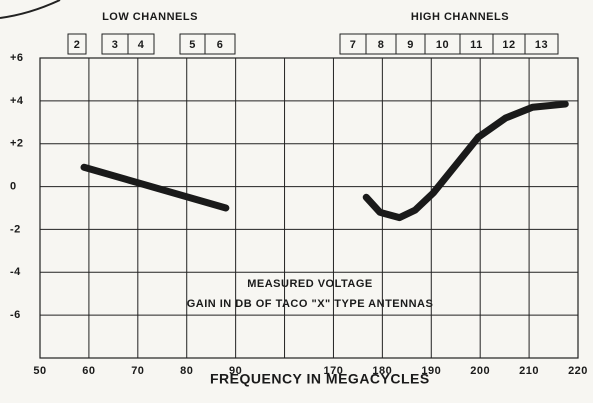  I want to click on x-tick-label: 70, so click(137, 371).